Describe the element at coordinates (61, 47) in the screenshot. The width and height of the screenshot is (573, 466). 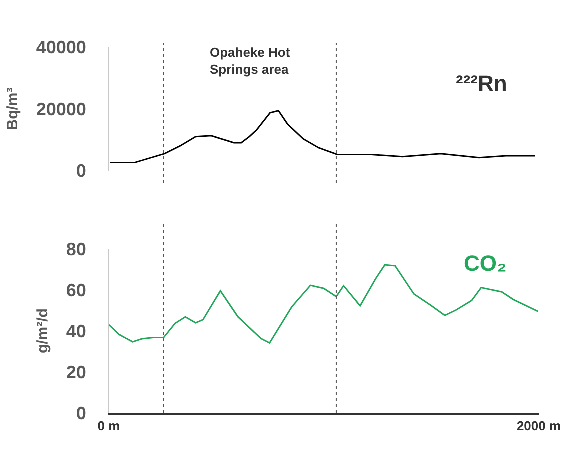
I see `y-tick-label: 40000` at that location.